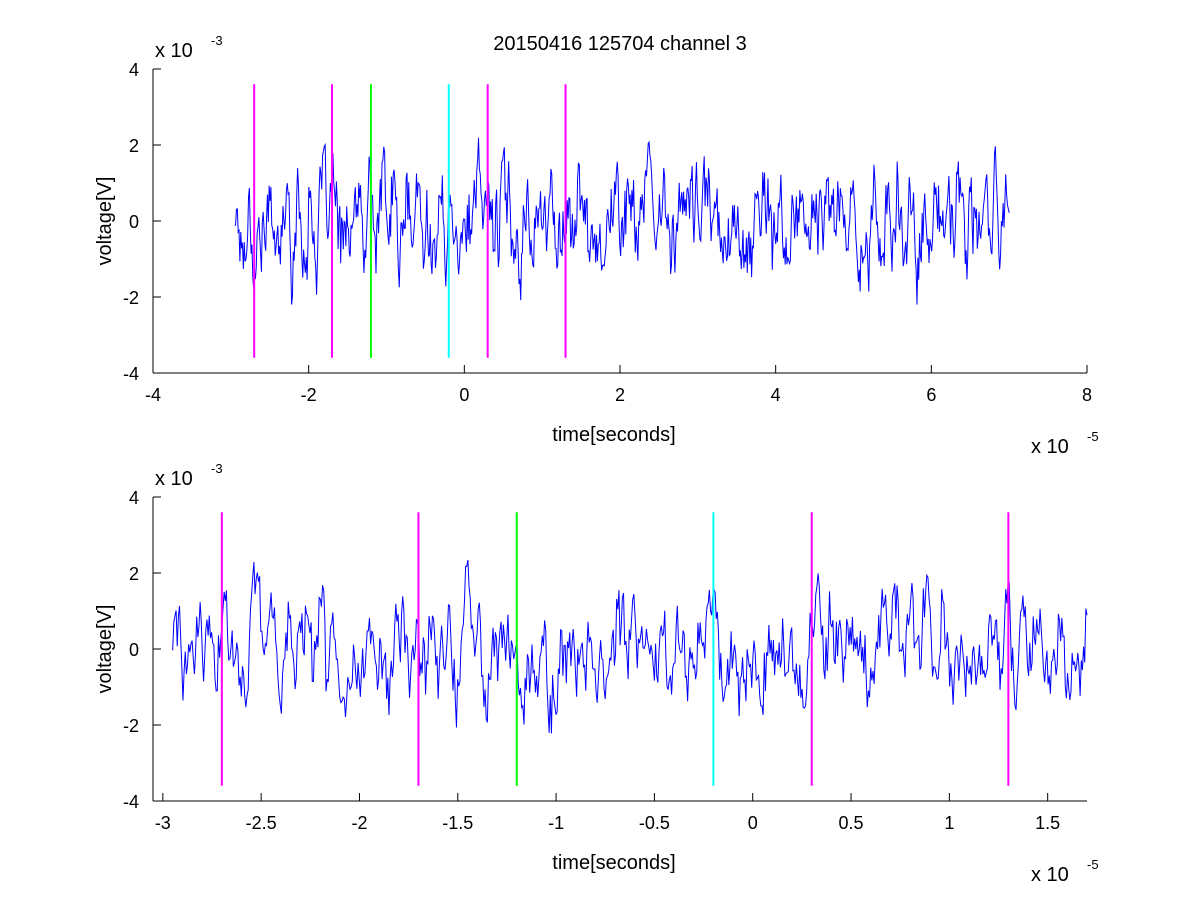 The image size is (1200, 901). I want to click on x-tick-label: 2, so click(620, 395).